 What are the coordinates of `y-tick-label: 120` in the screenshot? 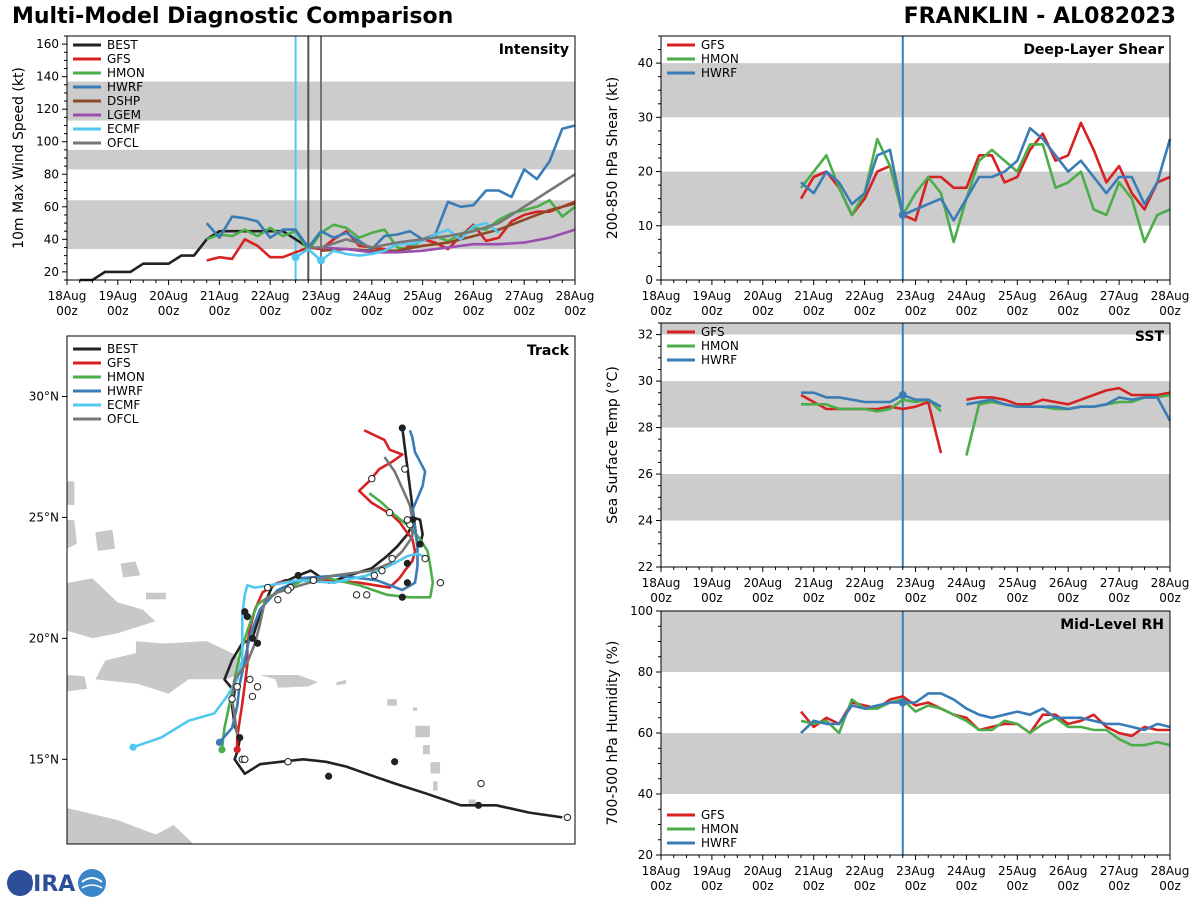 It's located at (47, 109).